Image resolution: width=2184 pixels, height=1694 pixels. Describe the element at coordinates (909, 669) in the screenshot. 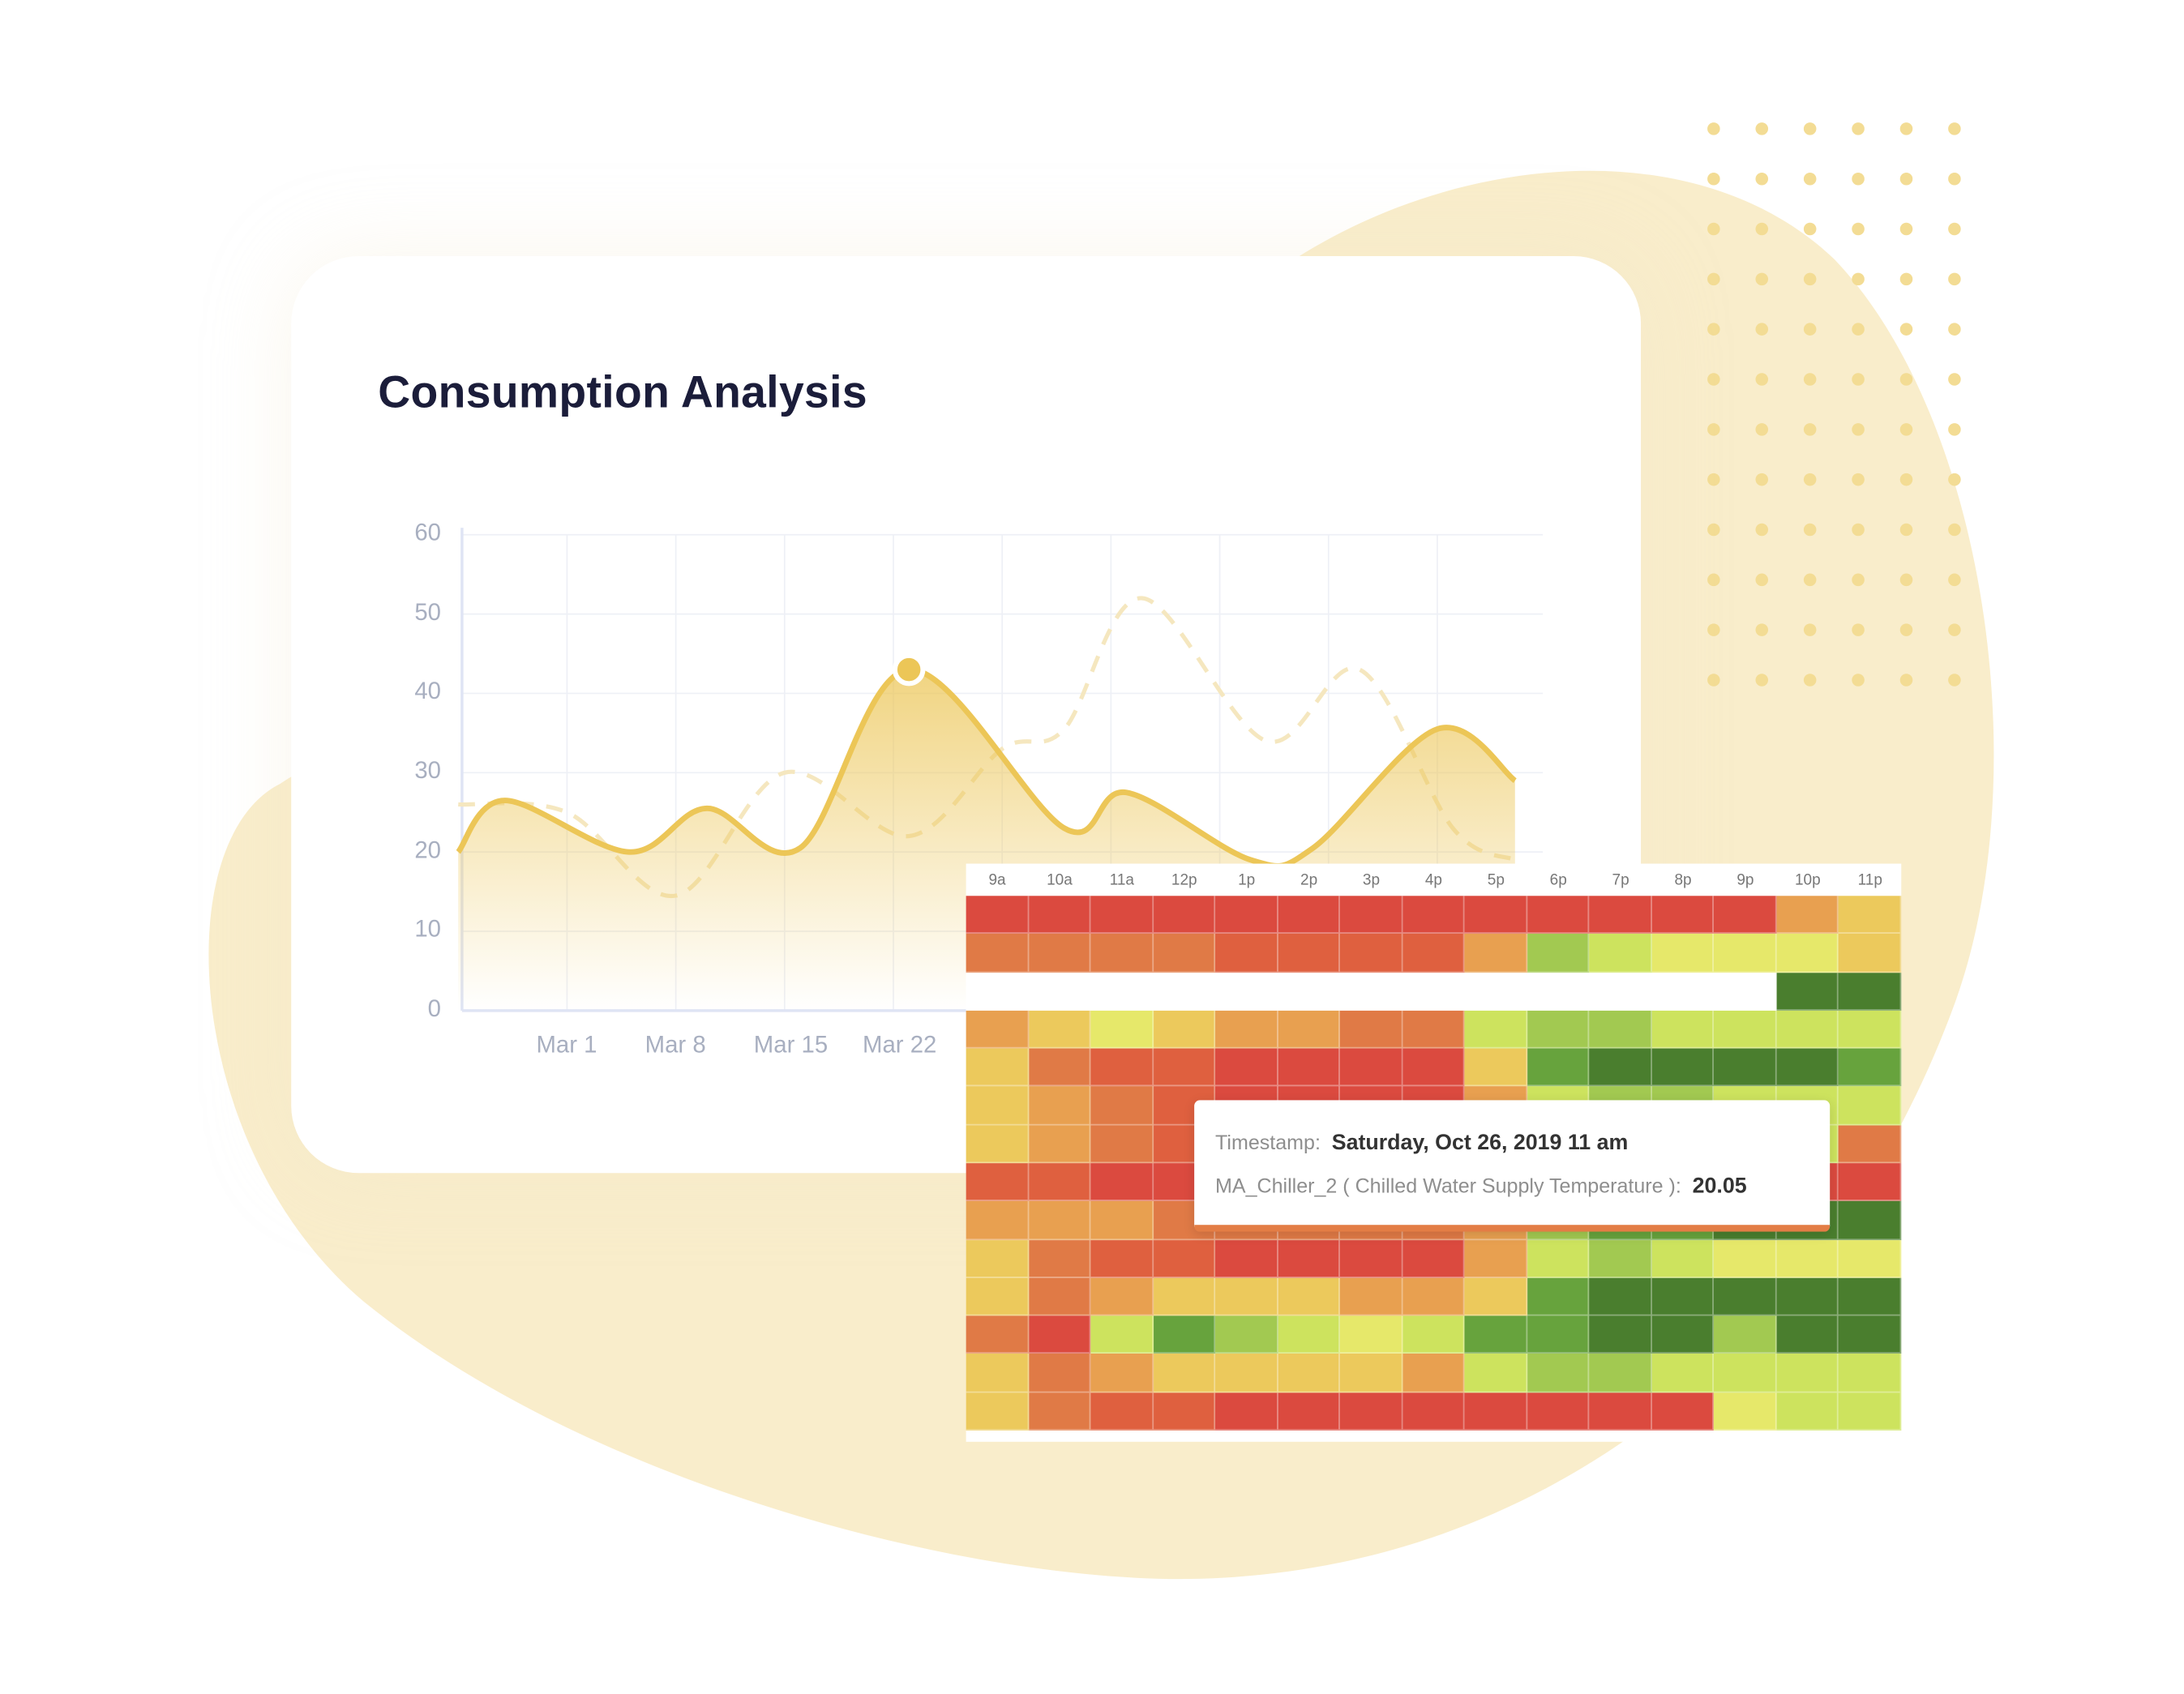

I see `highlight-point` at that location.